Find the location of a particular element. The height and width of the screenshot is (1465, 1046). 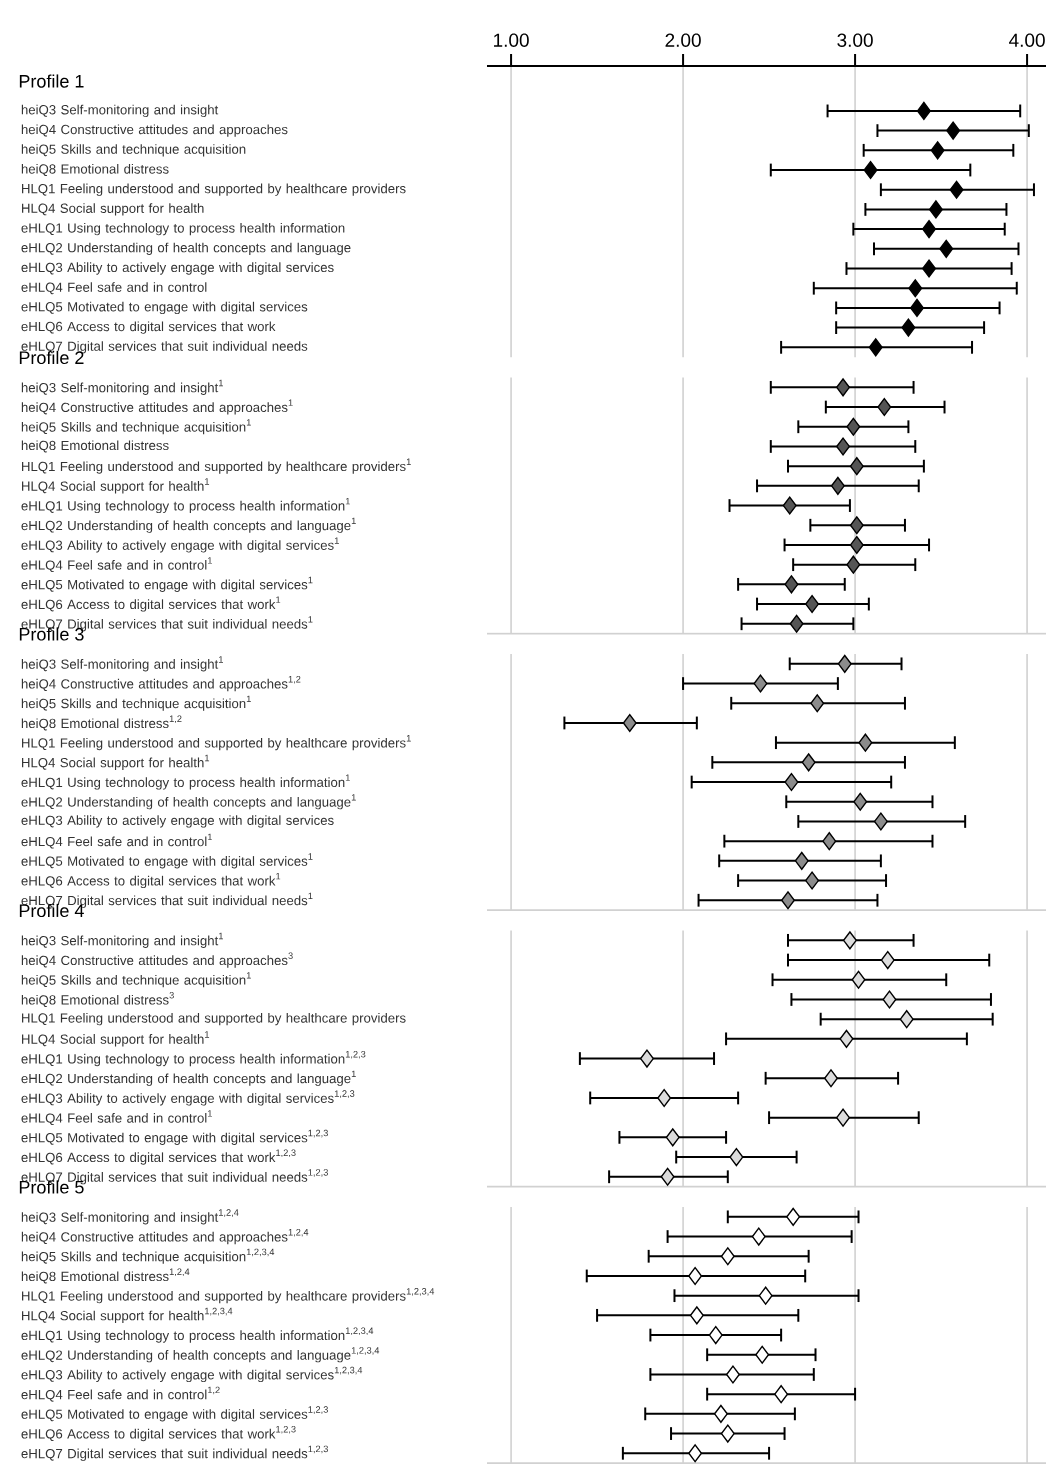

y-tick-label: eHLQ1 Using technology to process health information$^{1,2,3,4}$ is located at coordinates (197, 1335).